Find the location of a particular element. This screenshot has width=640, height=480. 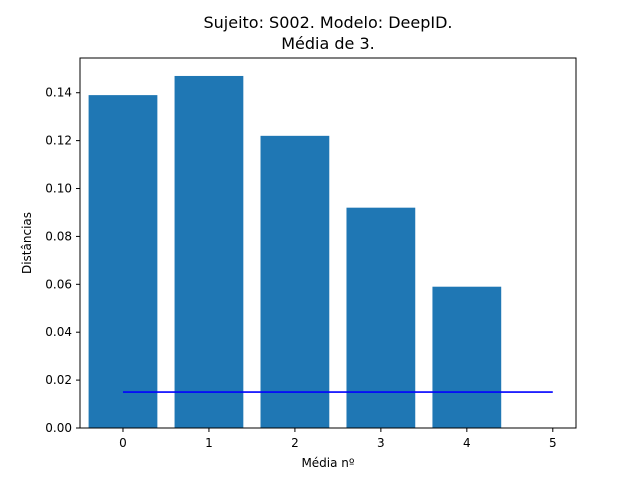

x-tick-label: 1 is located at coordinates (209, 443).